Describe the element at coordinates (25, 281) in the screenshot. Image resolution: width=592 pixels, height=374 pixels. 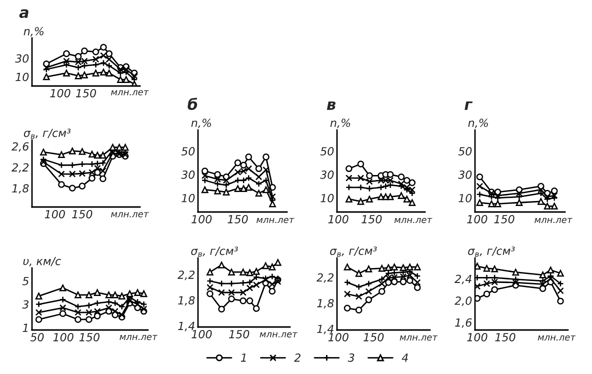
I see `y-tick-label: 5` at that location.